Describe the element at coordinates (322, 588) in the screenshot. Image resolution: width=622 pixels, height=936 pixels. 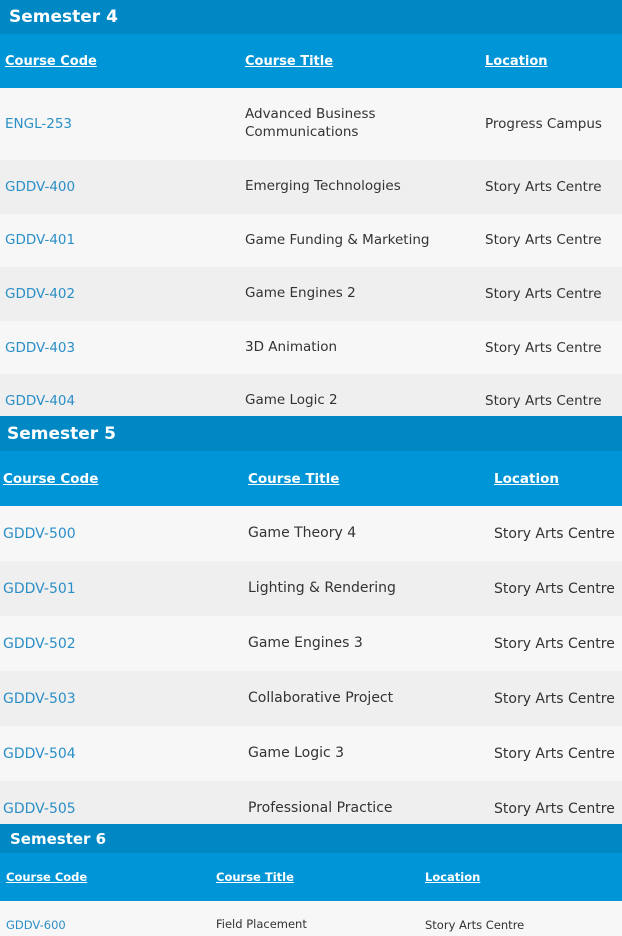
I see `course-title: Lighting & Rendering` at that location.